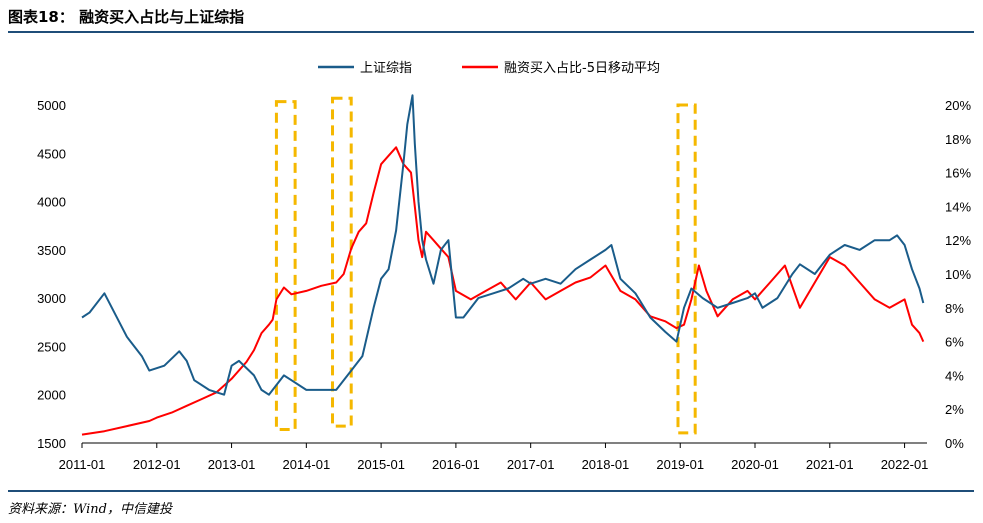 The image size is (983, 523). I want to click on y-left-tick-label: 4500, so click(51, 153).